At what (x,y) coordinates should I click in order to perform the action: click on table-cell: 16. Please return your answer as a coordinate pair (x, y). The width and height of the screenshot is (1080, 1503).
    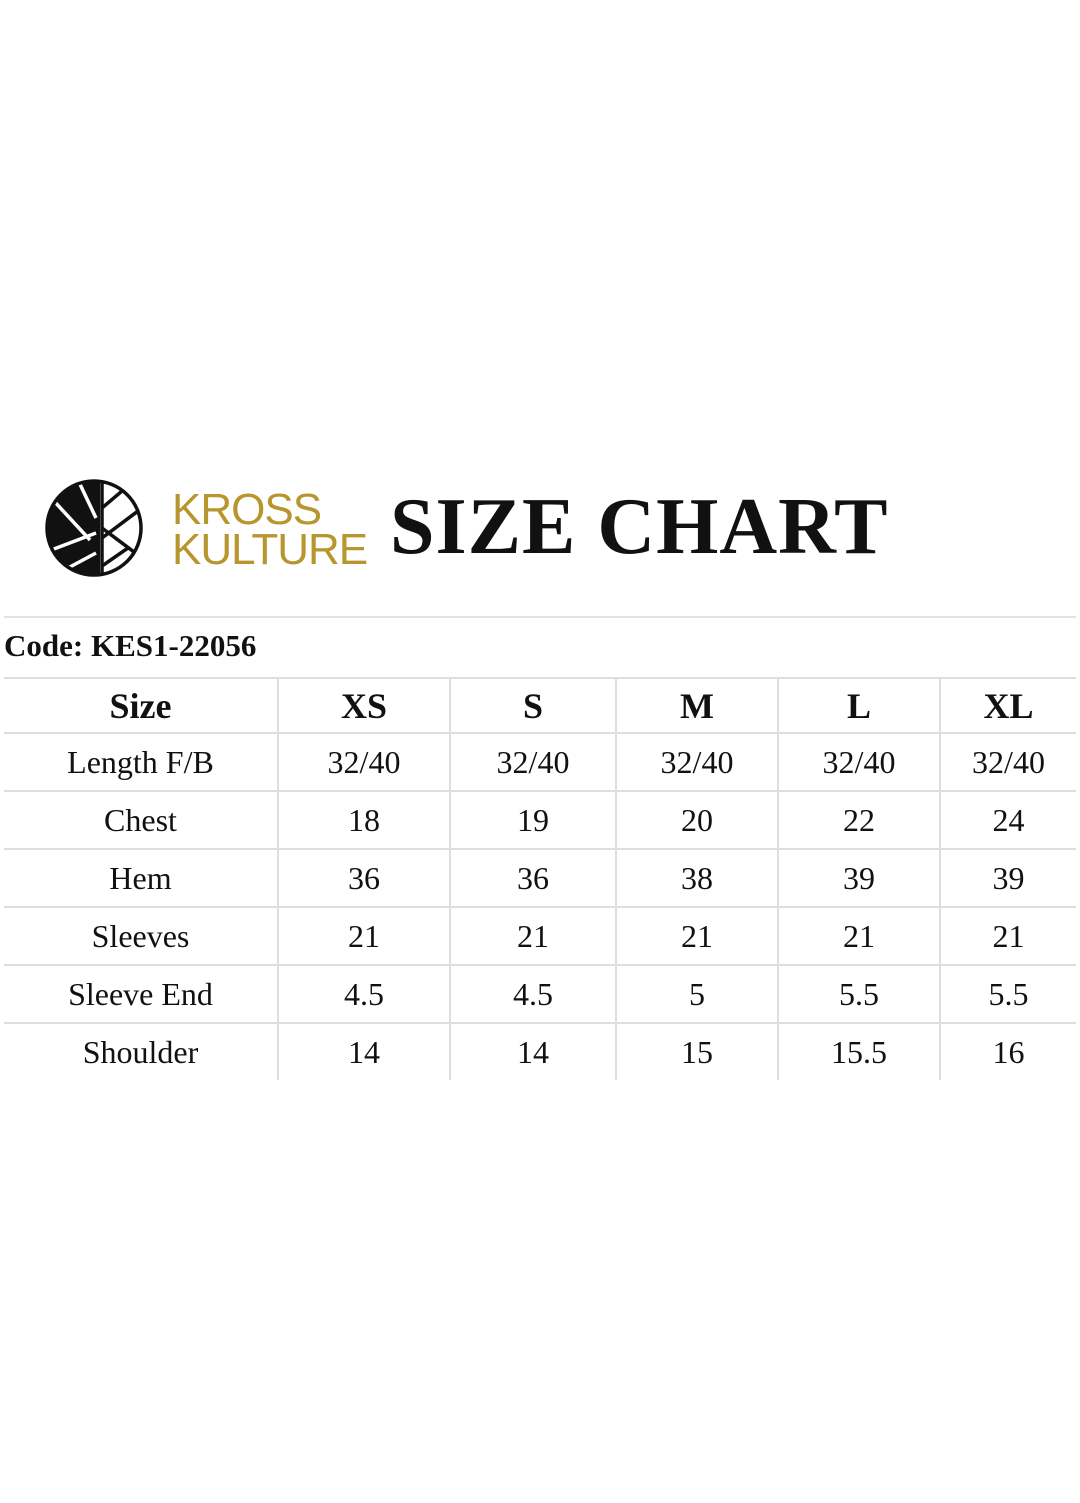
    Looking at the image, I should click on (1007, 1051).